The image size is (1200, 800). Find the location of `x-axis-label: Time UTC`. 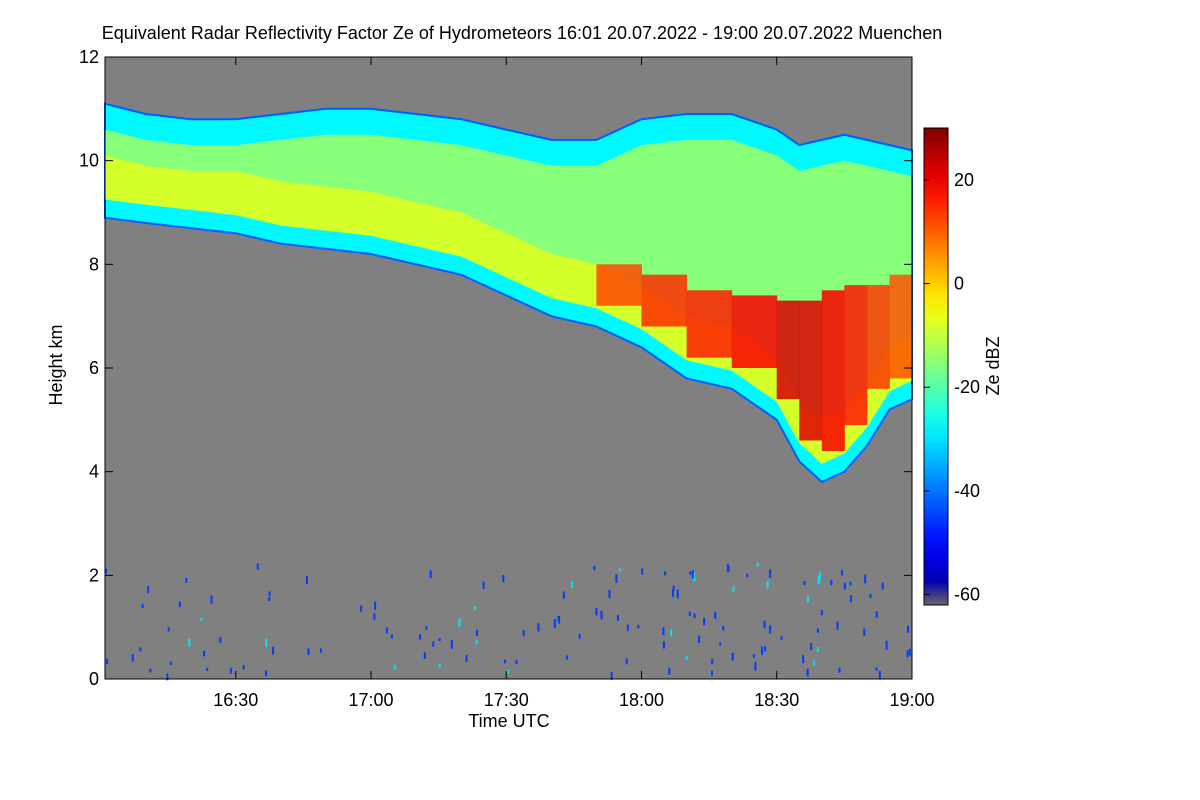

x-axis-label: Time UTC is located at coordinates (508, 721).